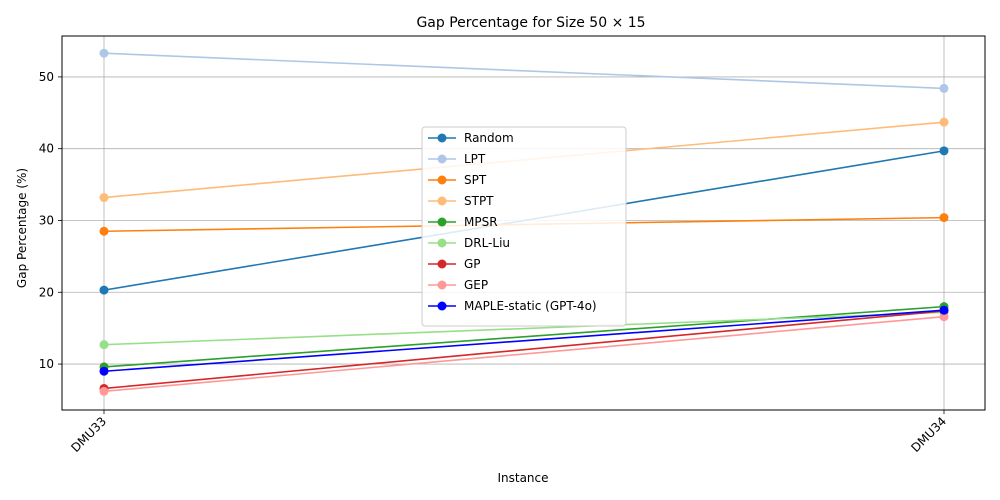 This screenshot has width=1000, height=500. I want to click on legend-label: SPT, so click(475, 180).